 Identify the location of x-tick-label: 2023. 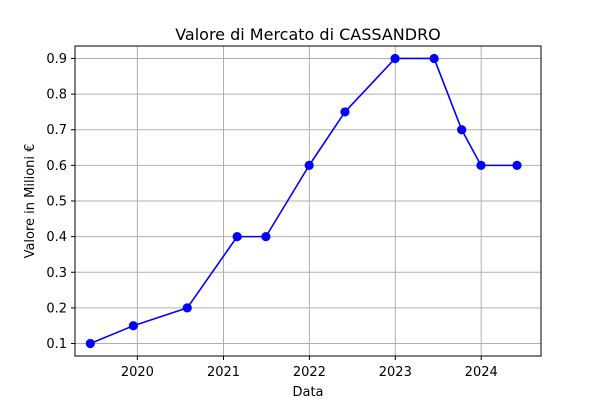
(395, 372).